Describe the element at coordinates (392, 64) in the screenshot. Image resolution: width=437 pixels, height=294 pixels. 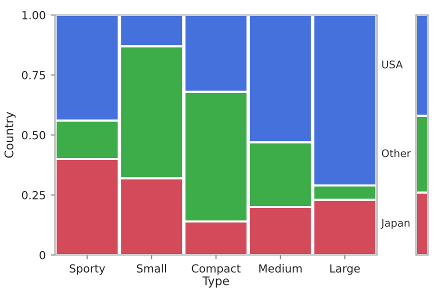
I see `series-label: USA` at that location.